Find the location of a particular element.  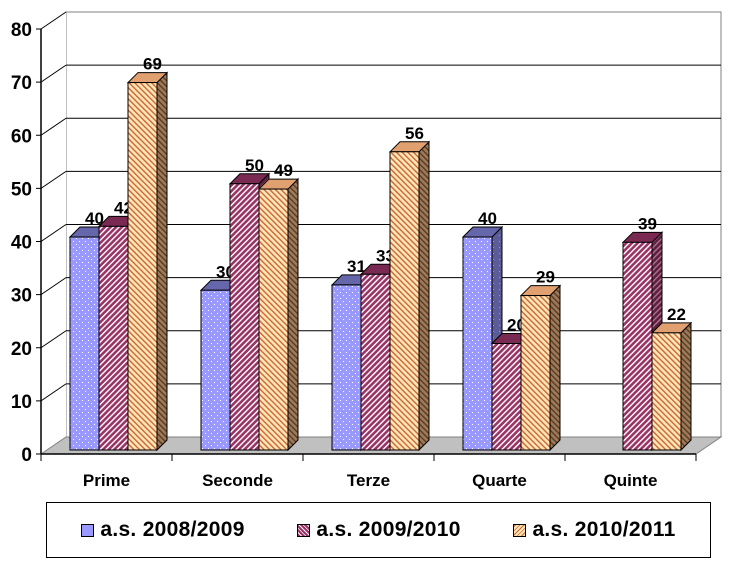

data-label: 22 is located at coordinates (676, 314).